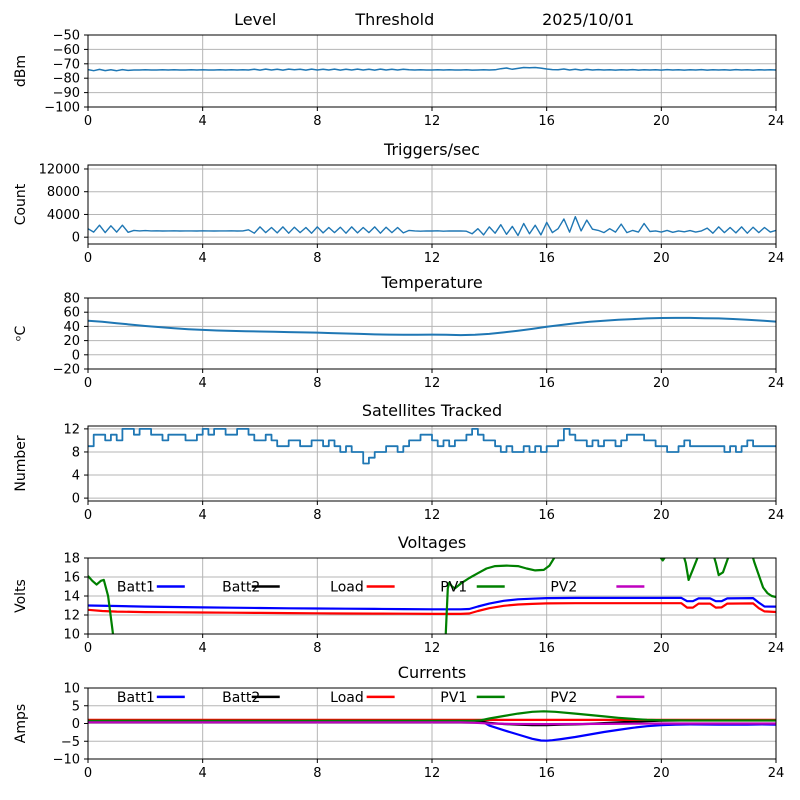  What do you see at coordinates (66, 64) in the screenshot?
I see `y-tick-label: −70` at bounding box center [66, 64].